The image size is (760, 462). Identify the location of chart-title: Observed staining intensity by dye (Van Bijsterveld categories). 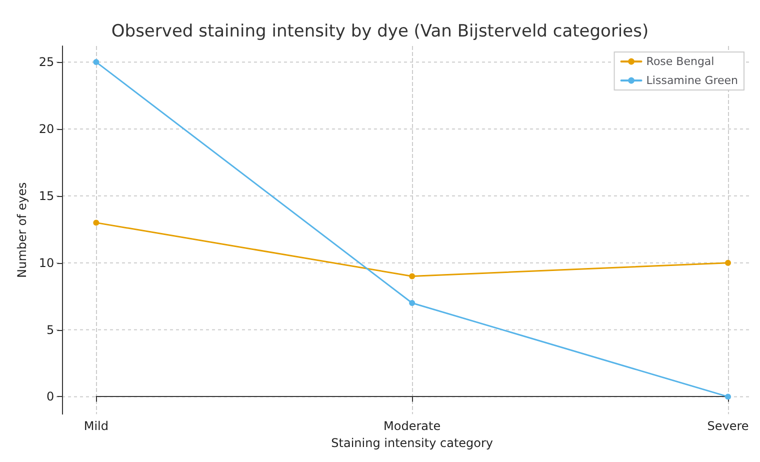
(380, 32).